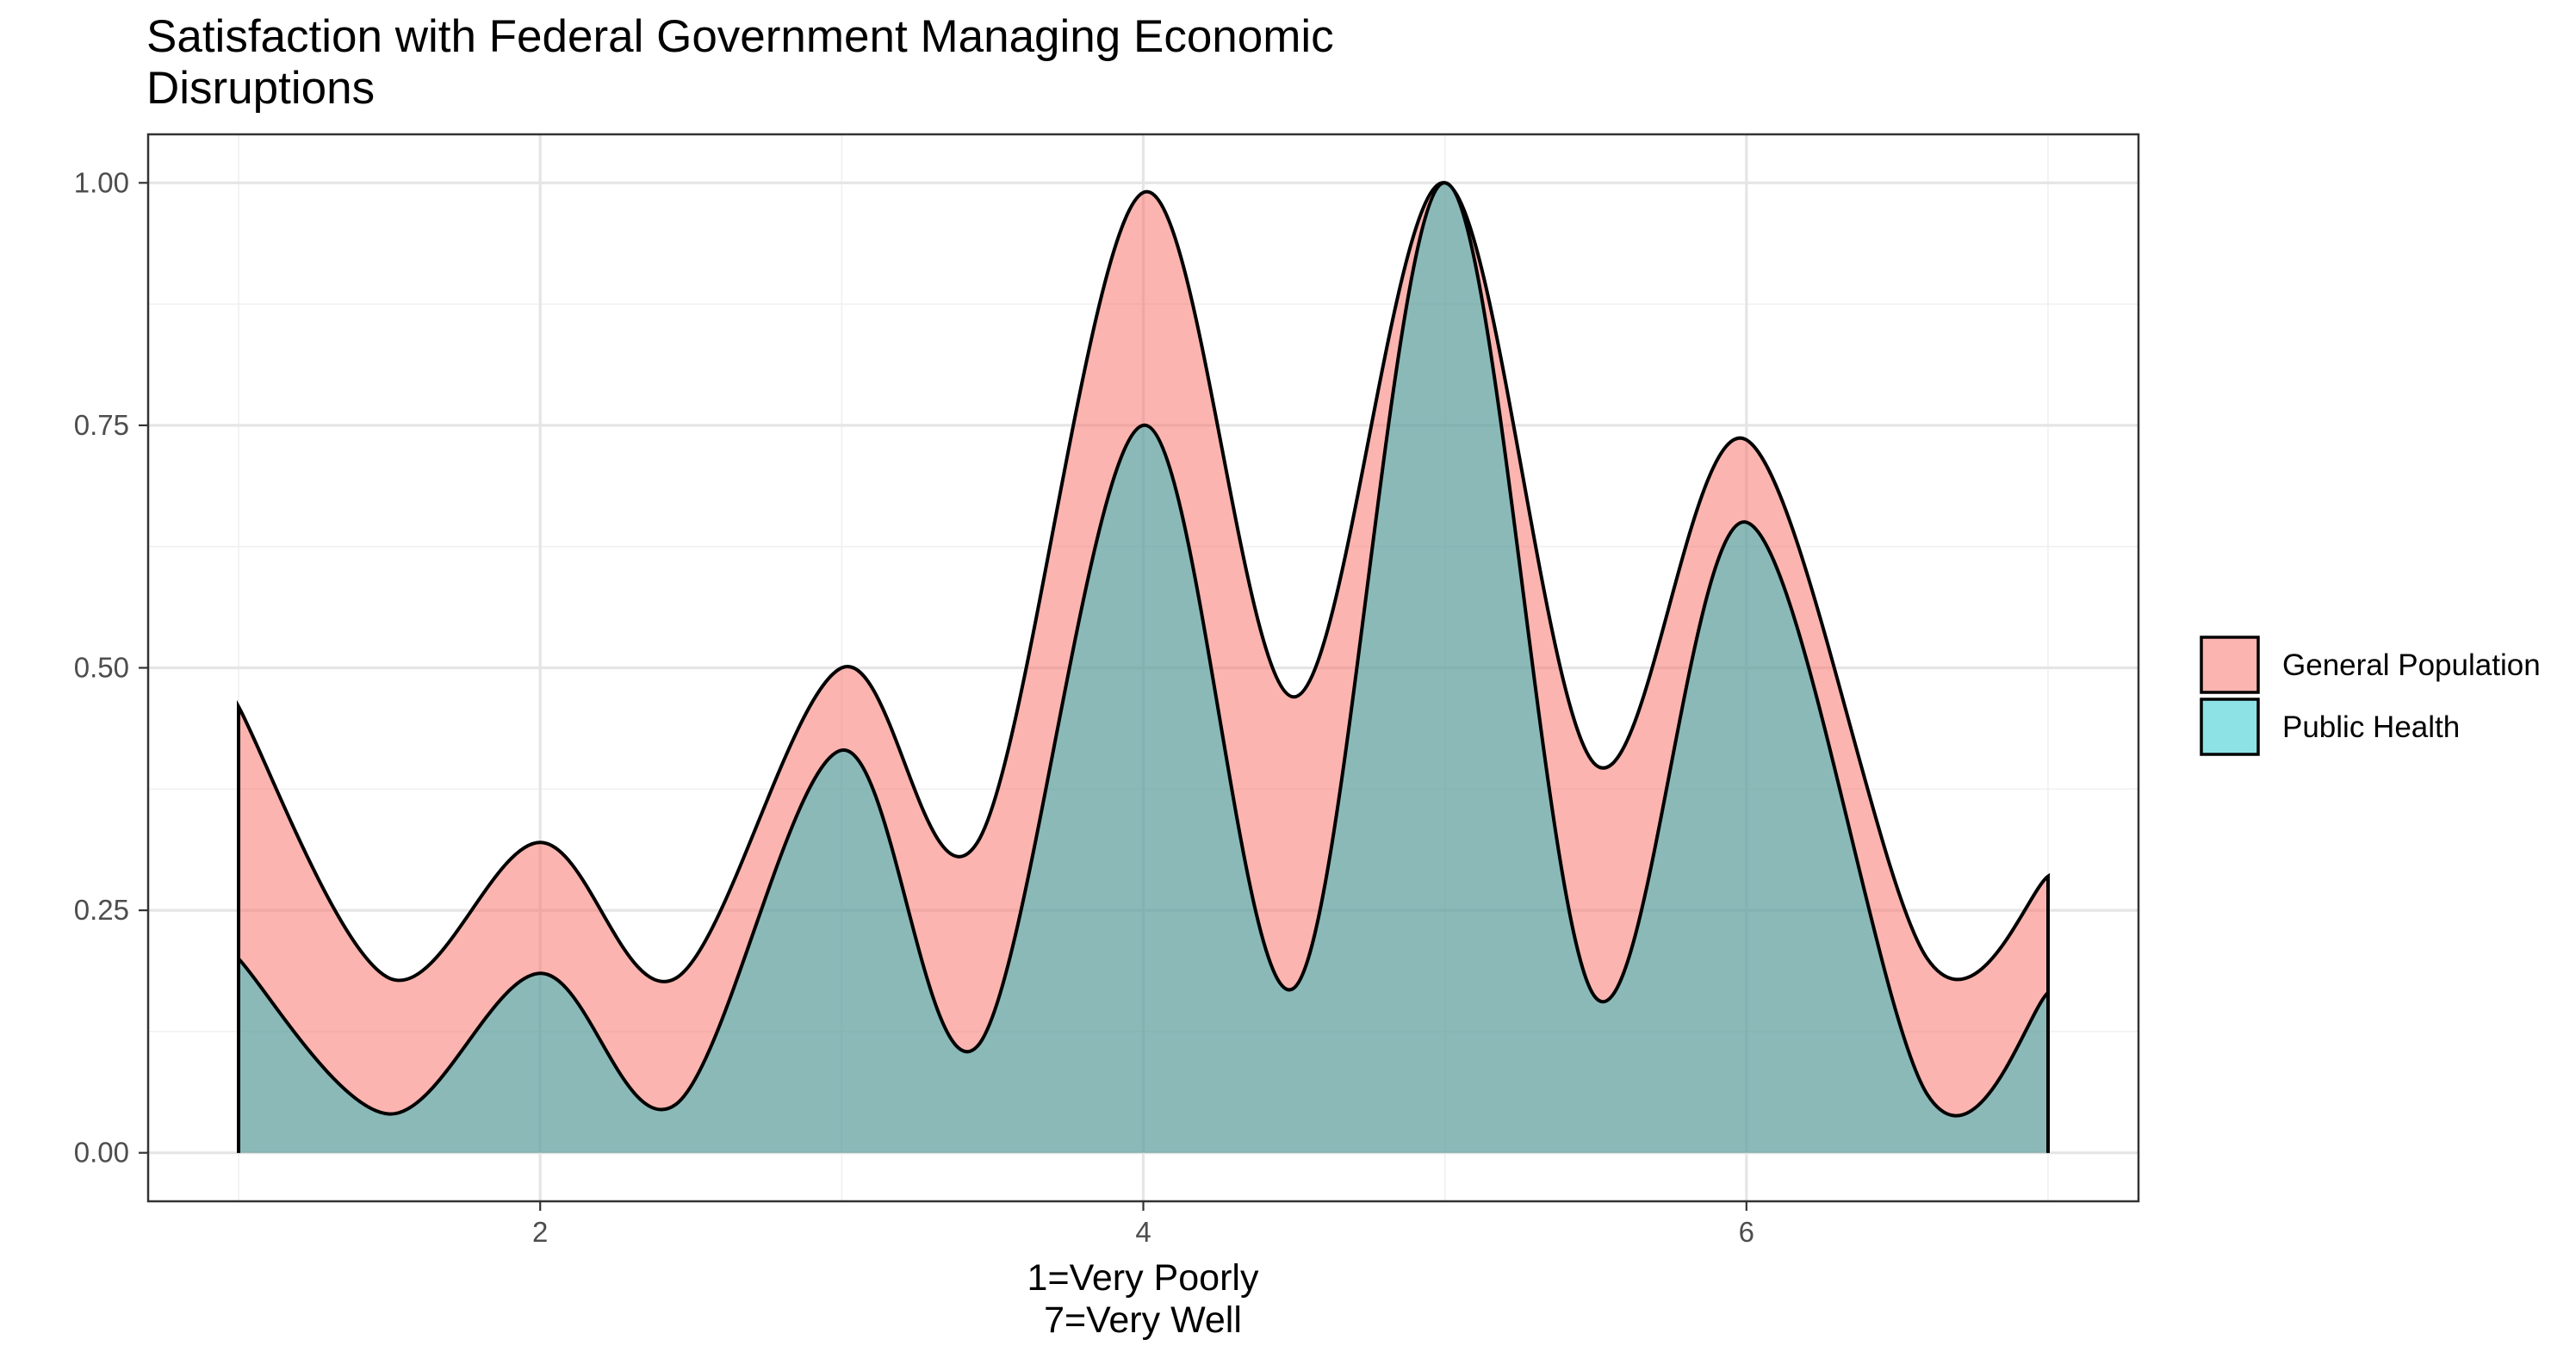 The height and width of the screenshot is (1352, 2576). What do you see at coordinates (102, 425) in the screenshot?
I see `y-tick-label: 0.75` at bounding box center [102, 425].